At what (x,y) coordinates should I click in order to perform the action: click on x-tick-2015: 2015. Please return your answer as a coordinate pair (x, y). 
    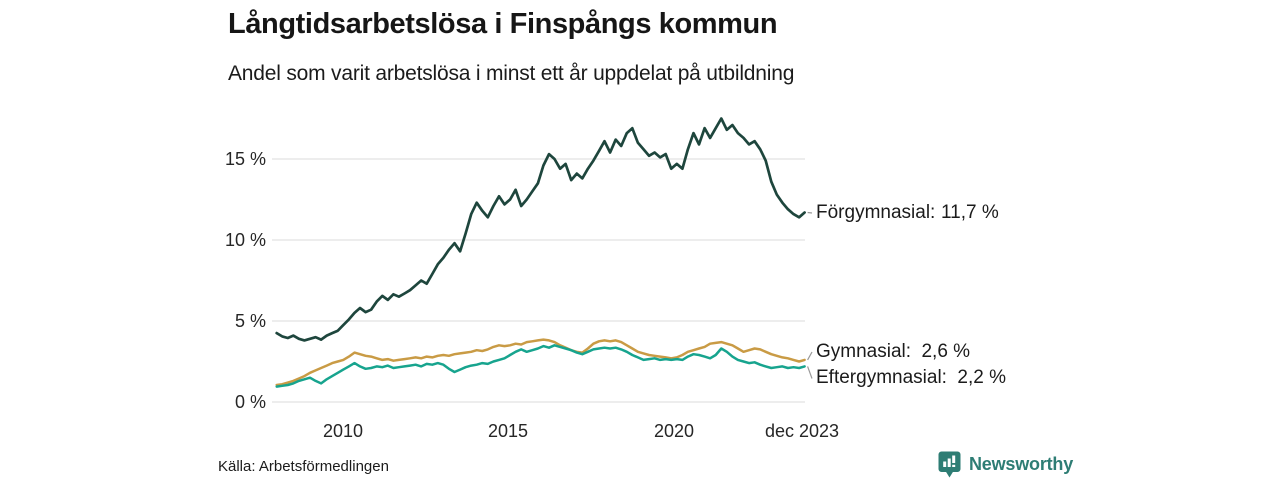
    Looking at the image, I should click on (508, 431).